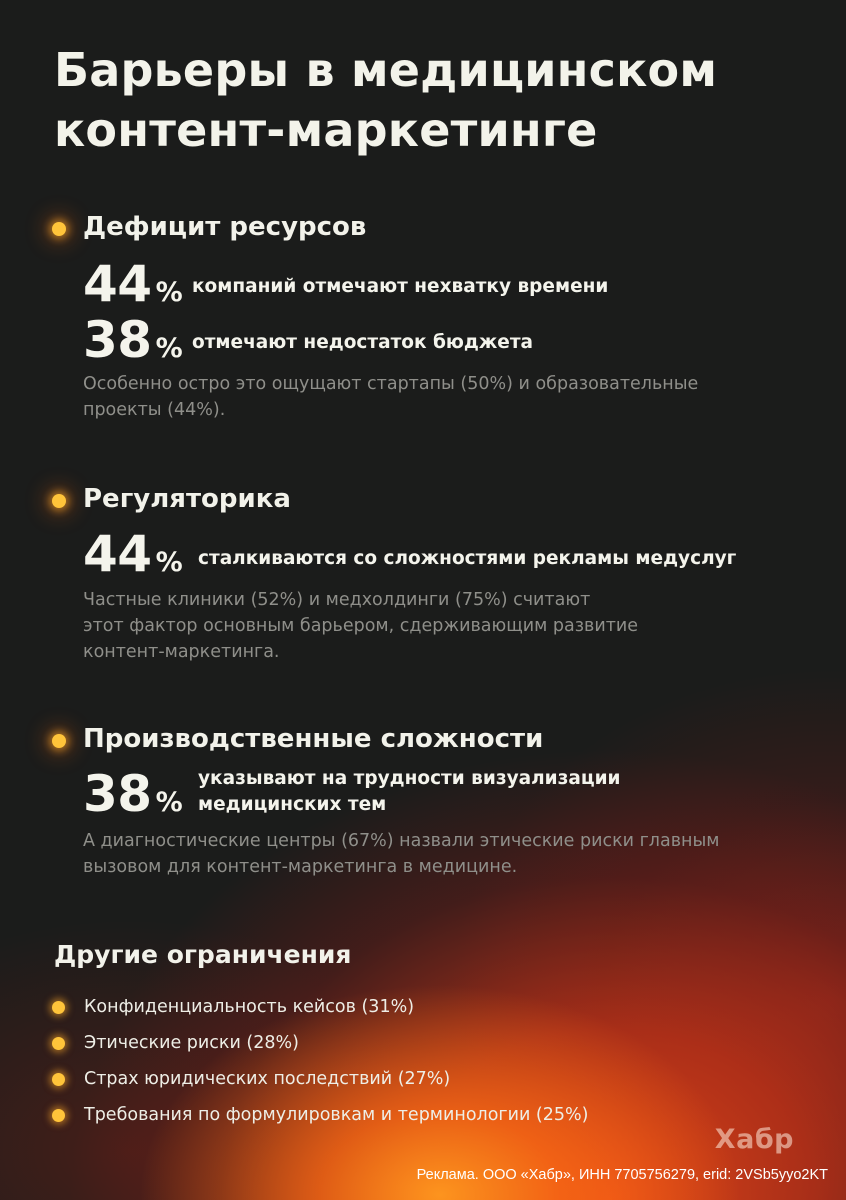 Image resolution: width=846 pixels, height=1200 pixels. What do you see at coordinates (754, 1139) in the screenshot?
I see `brand-logo: Хабр` at bounding box center [754, 1139].